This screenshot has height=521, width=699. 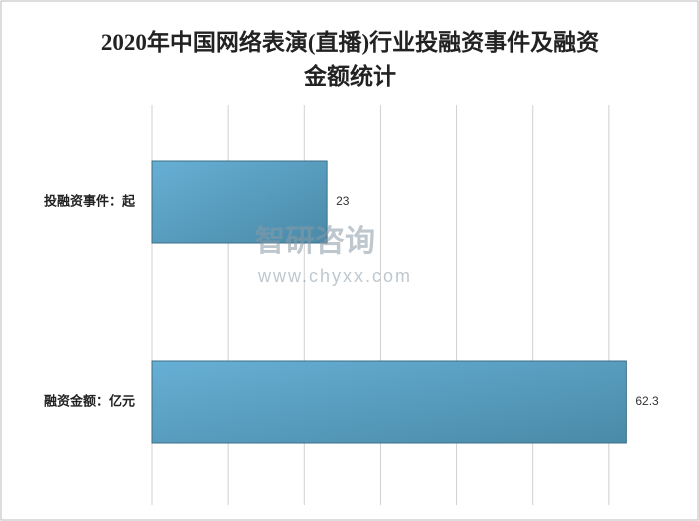 I want to click on value-label: 23, so click(x=343, y=201).